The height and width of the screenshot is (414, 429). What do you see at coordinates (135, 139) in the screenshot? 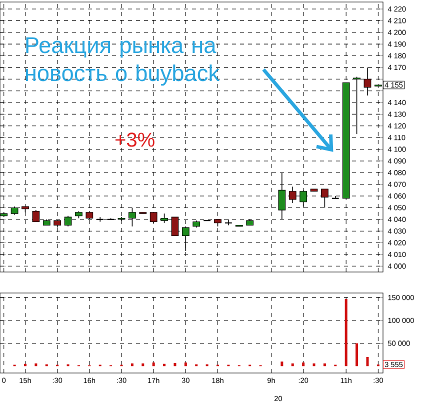
I see `annotation: +3%` at bounding box center [135, 139].